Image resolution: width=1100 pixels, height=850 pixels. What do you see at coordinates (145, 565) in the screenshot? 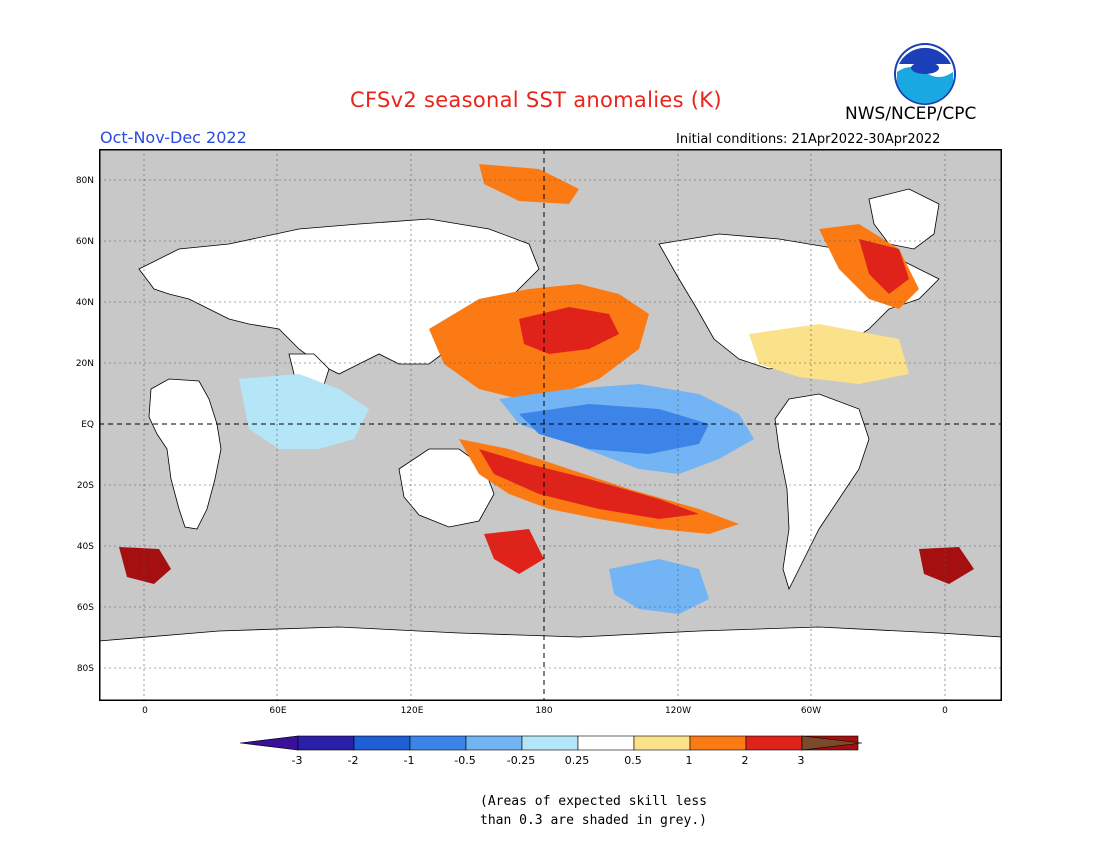
I see `anomaly-south-indian-strong` at bounding box center [145, 565].